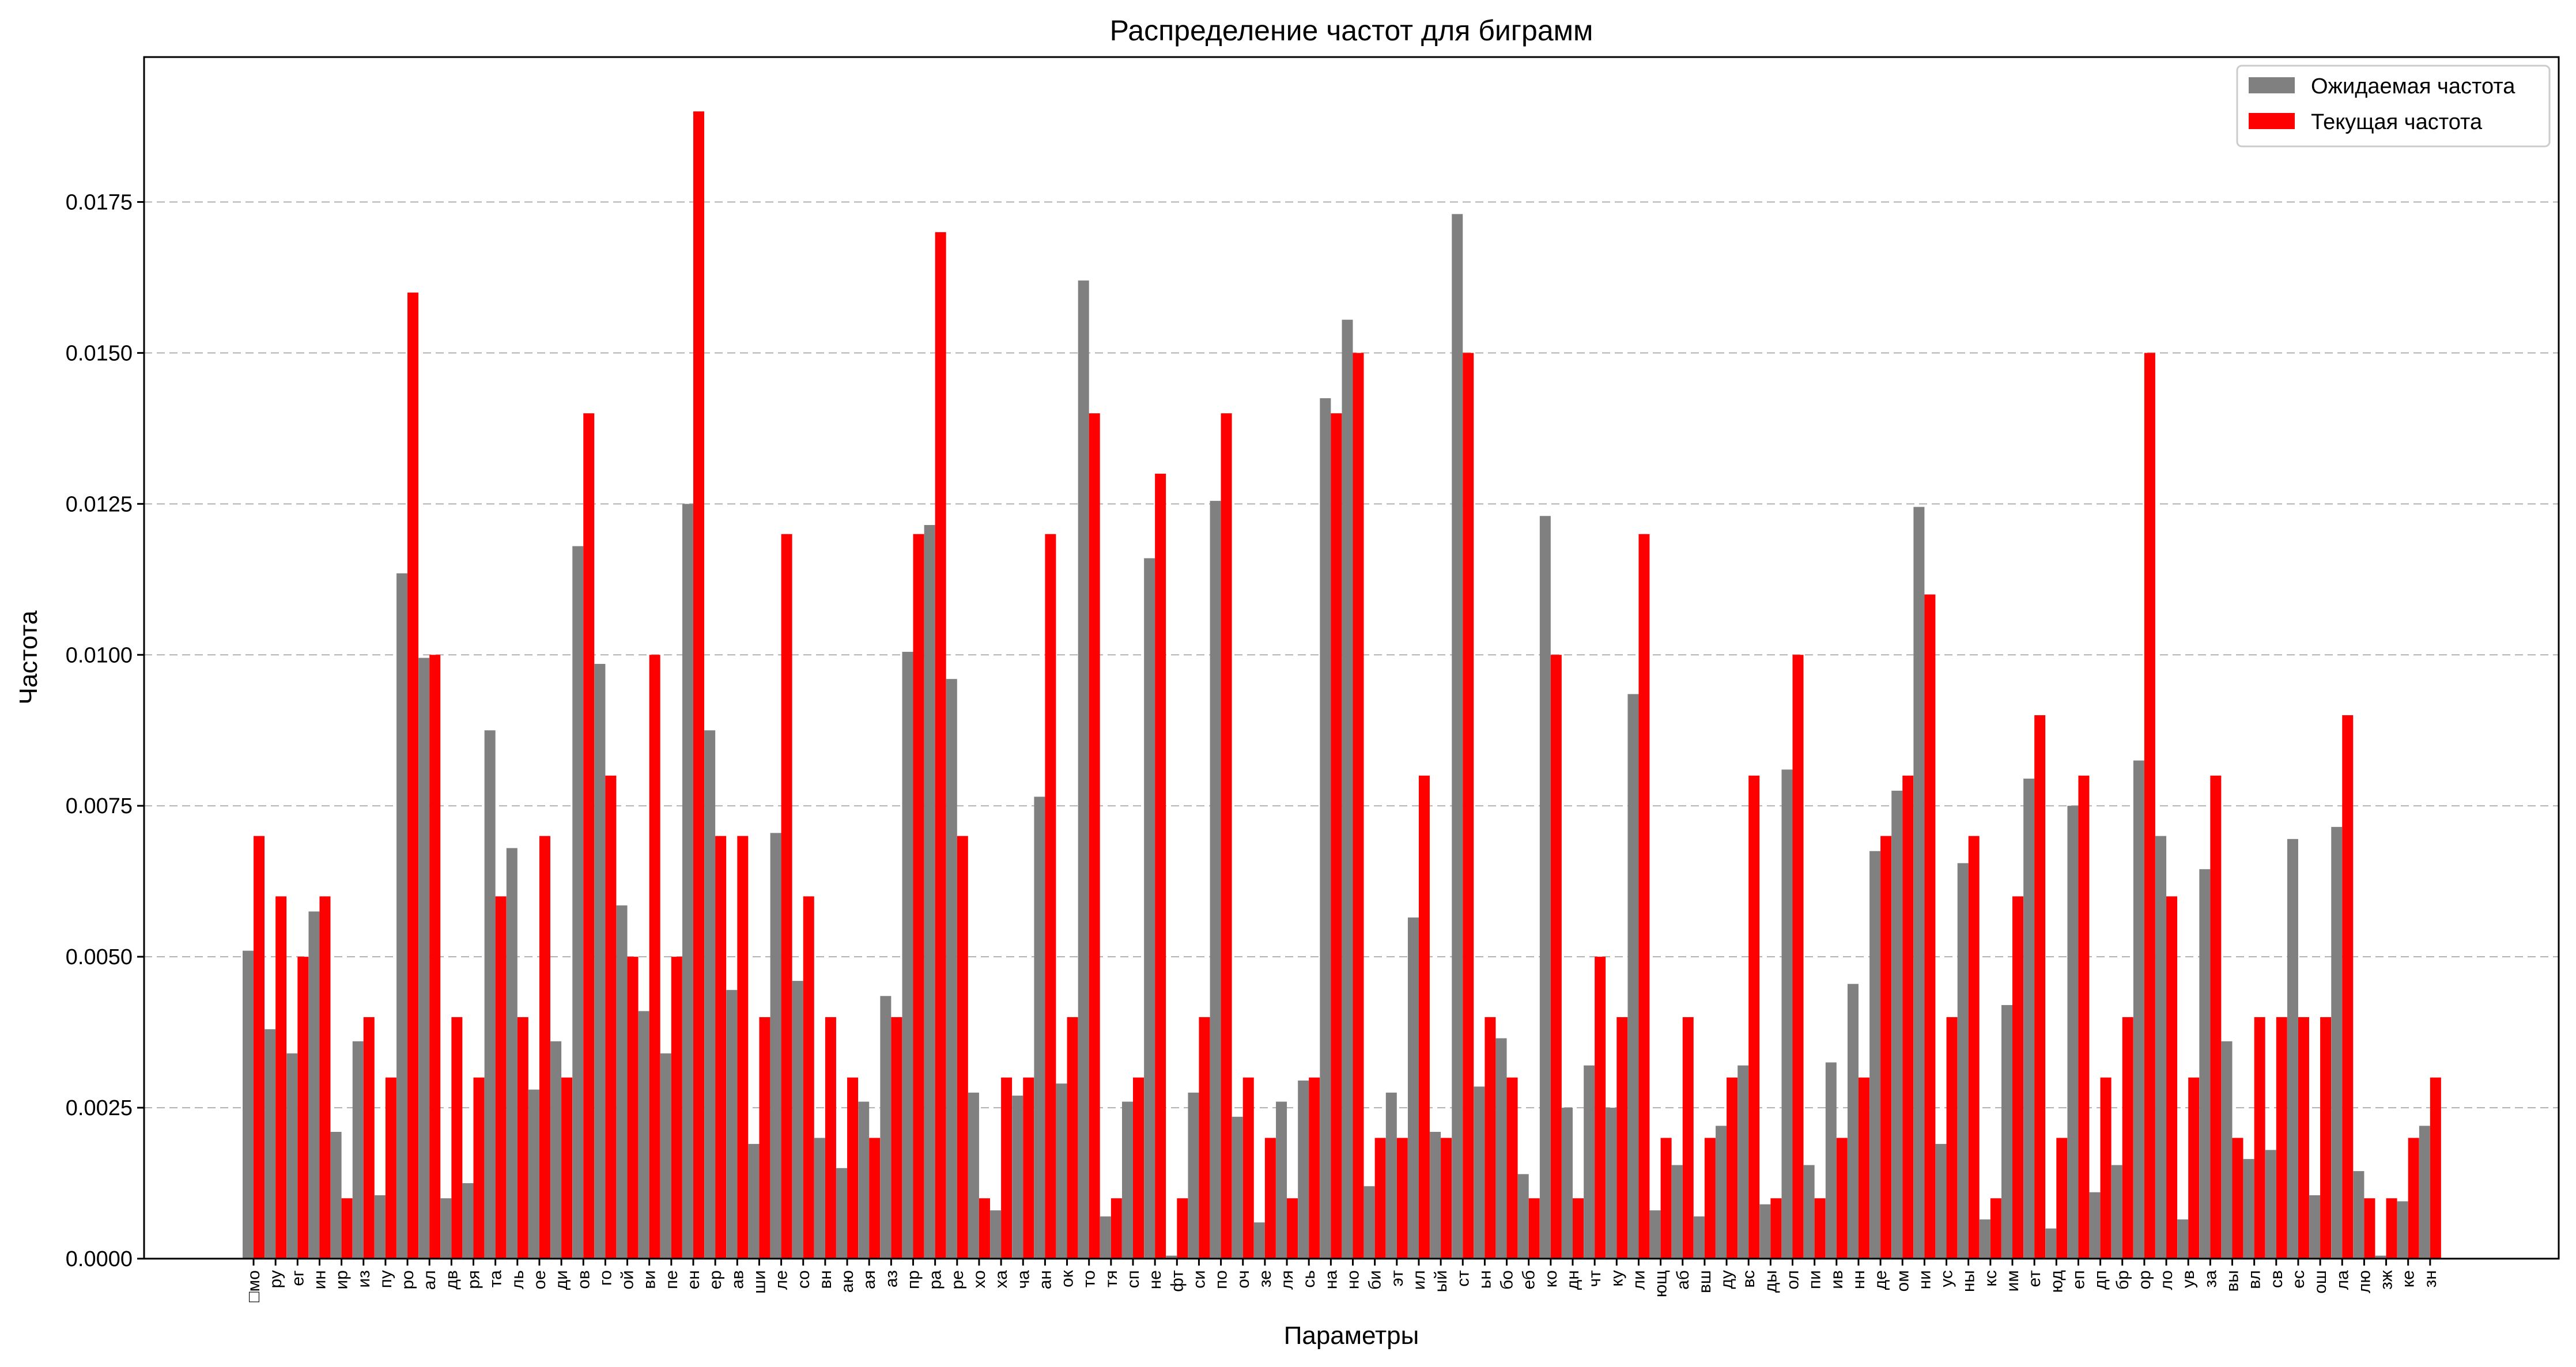  Describe the element at coordinates (1441, 1281) in the screenshot. I see `x-tick-label: ый` at that location.